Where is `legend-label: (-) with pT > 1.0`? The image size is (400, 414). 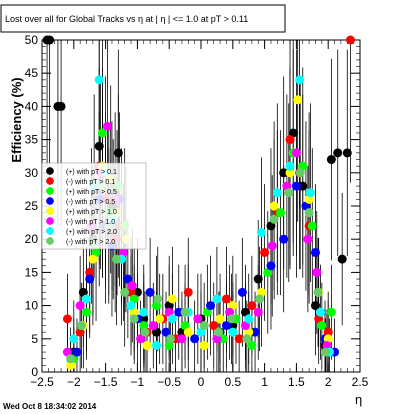
legend-label: (-) with pT > 1.0 is located at coordinates (90, 222).